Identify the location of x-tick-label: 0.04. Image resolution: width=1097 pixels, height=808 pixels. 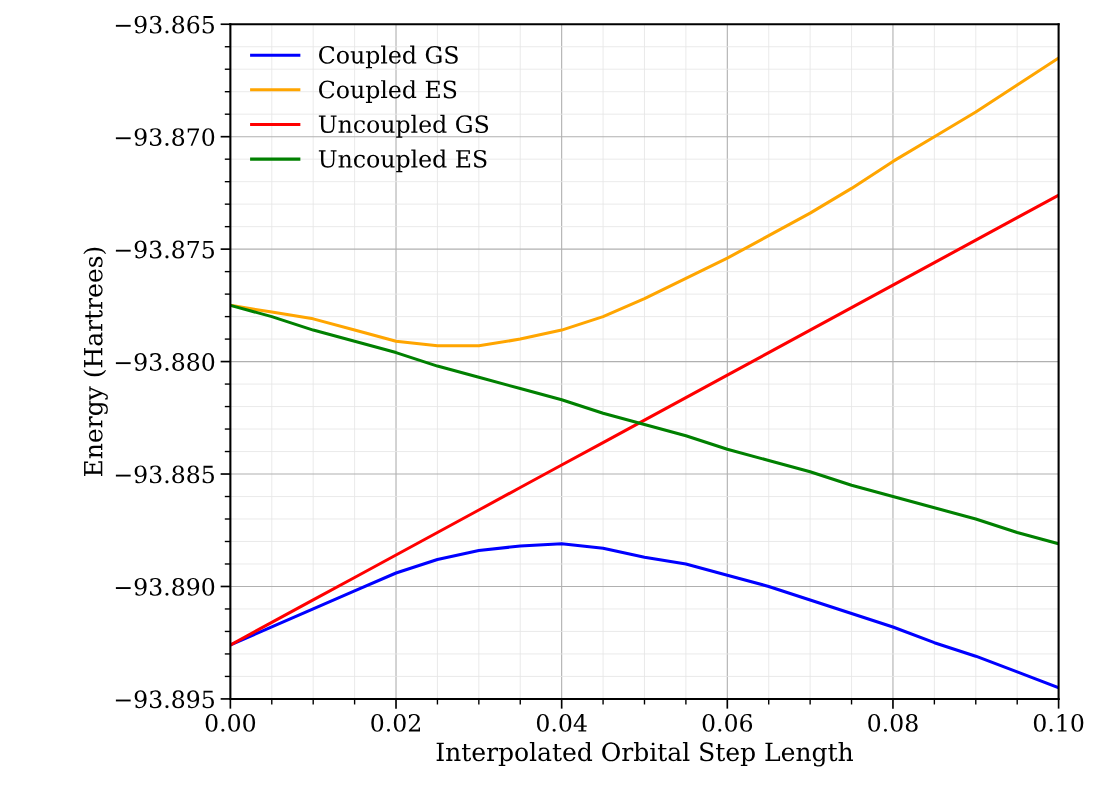
(561, 722).